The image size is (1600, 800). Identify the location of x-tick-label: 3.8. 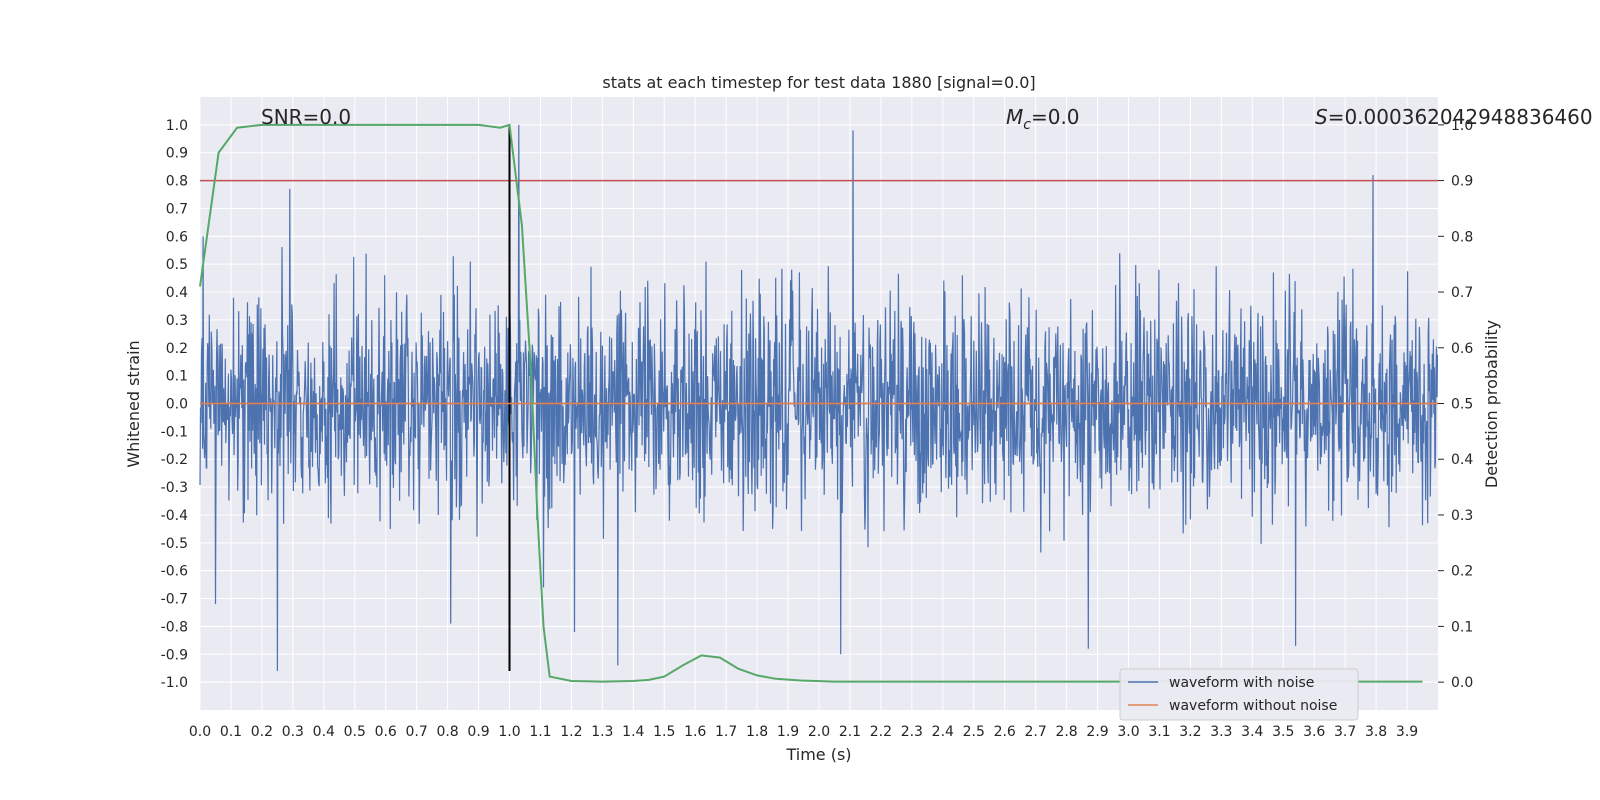
(1376, 732).